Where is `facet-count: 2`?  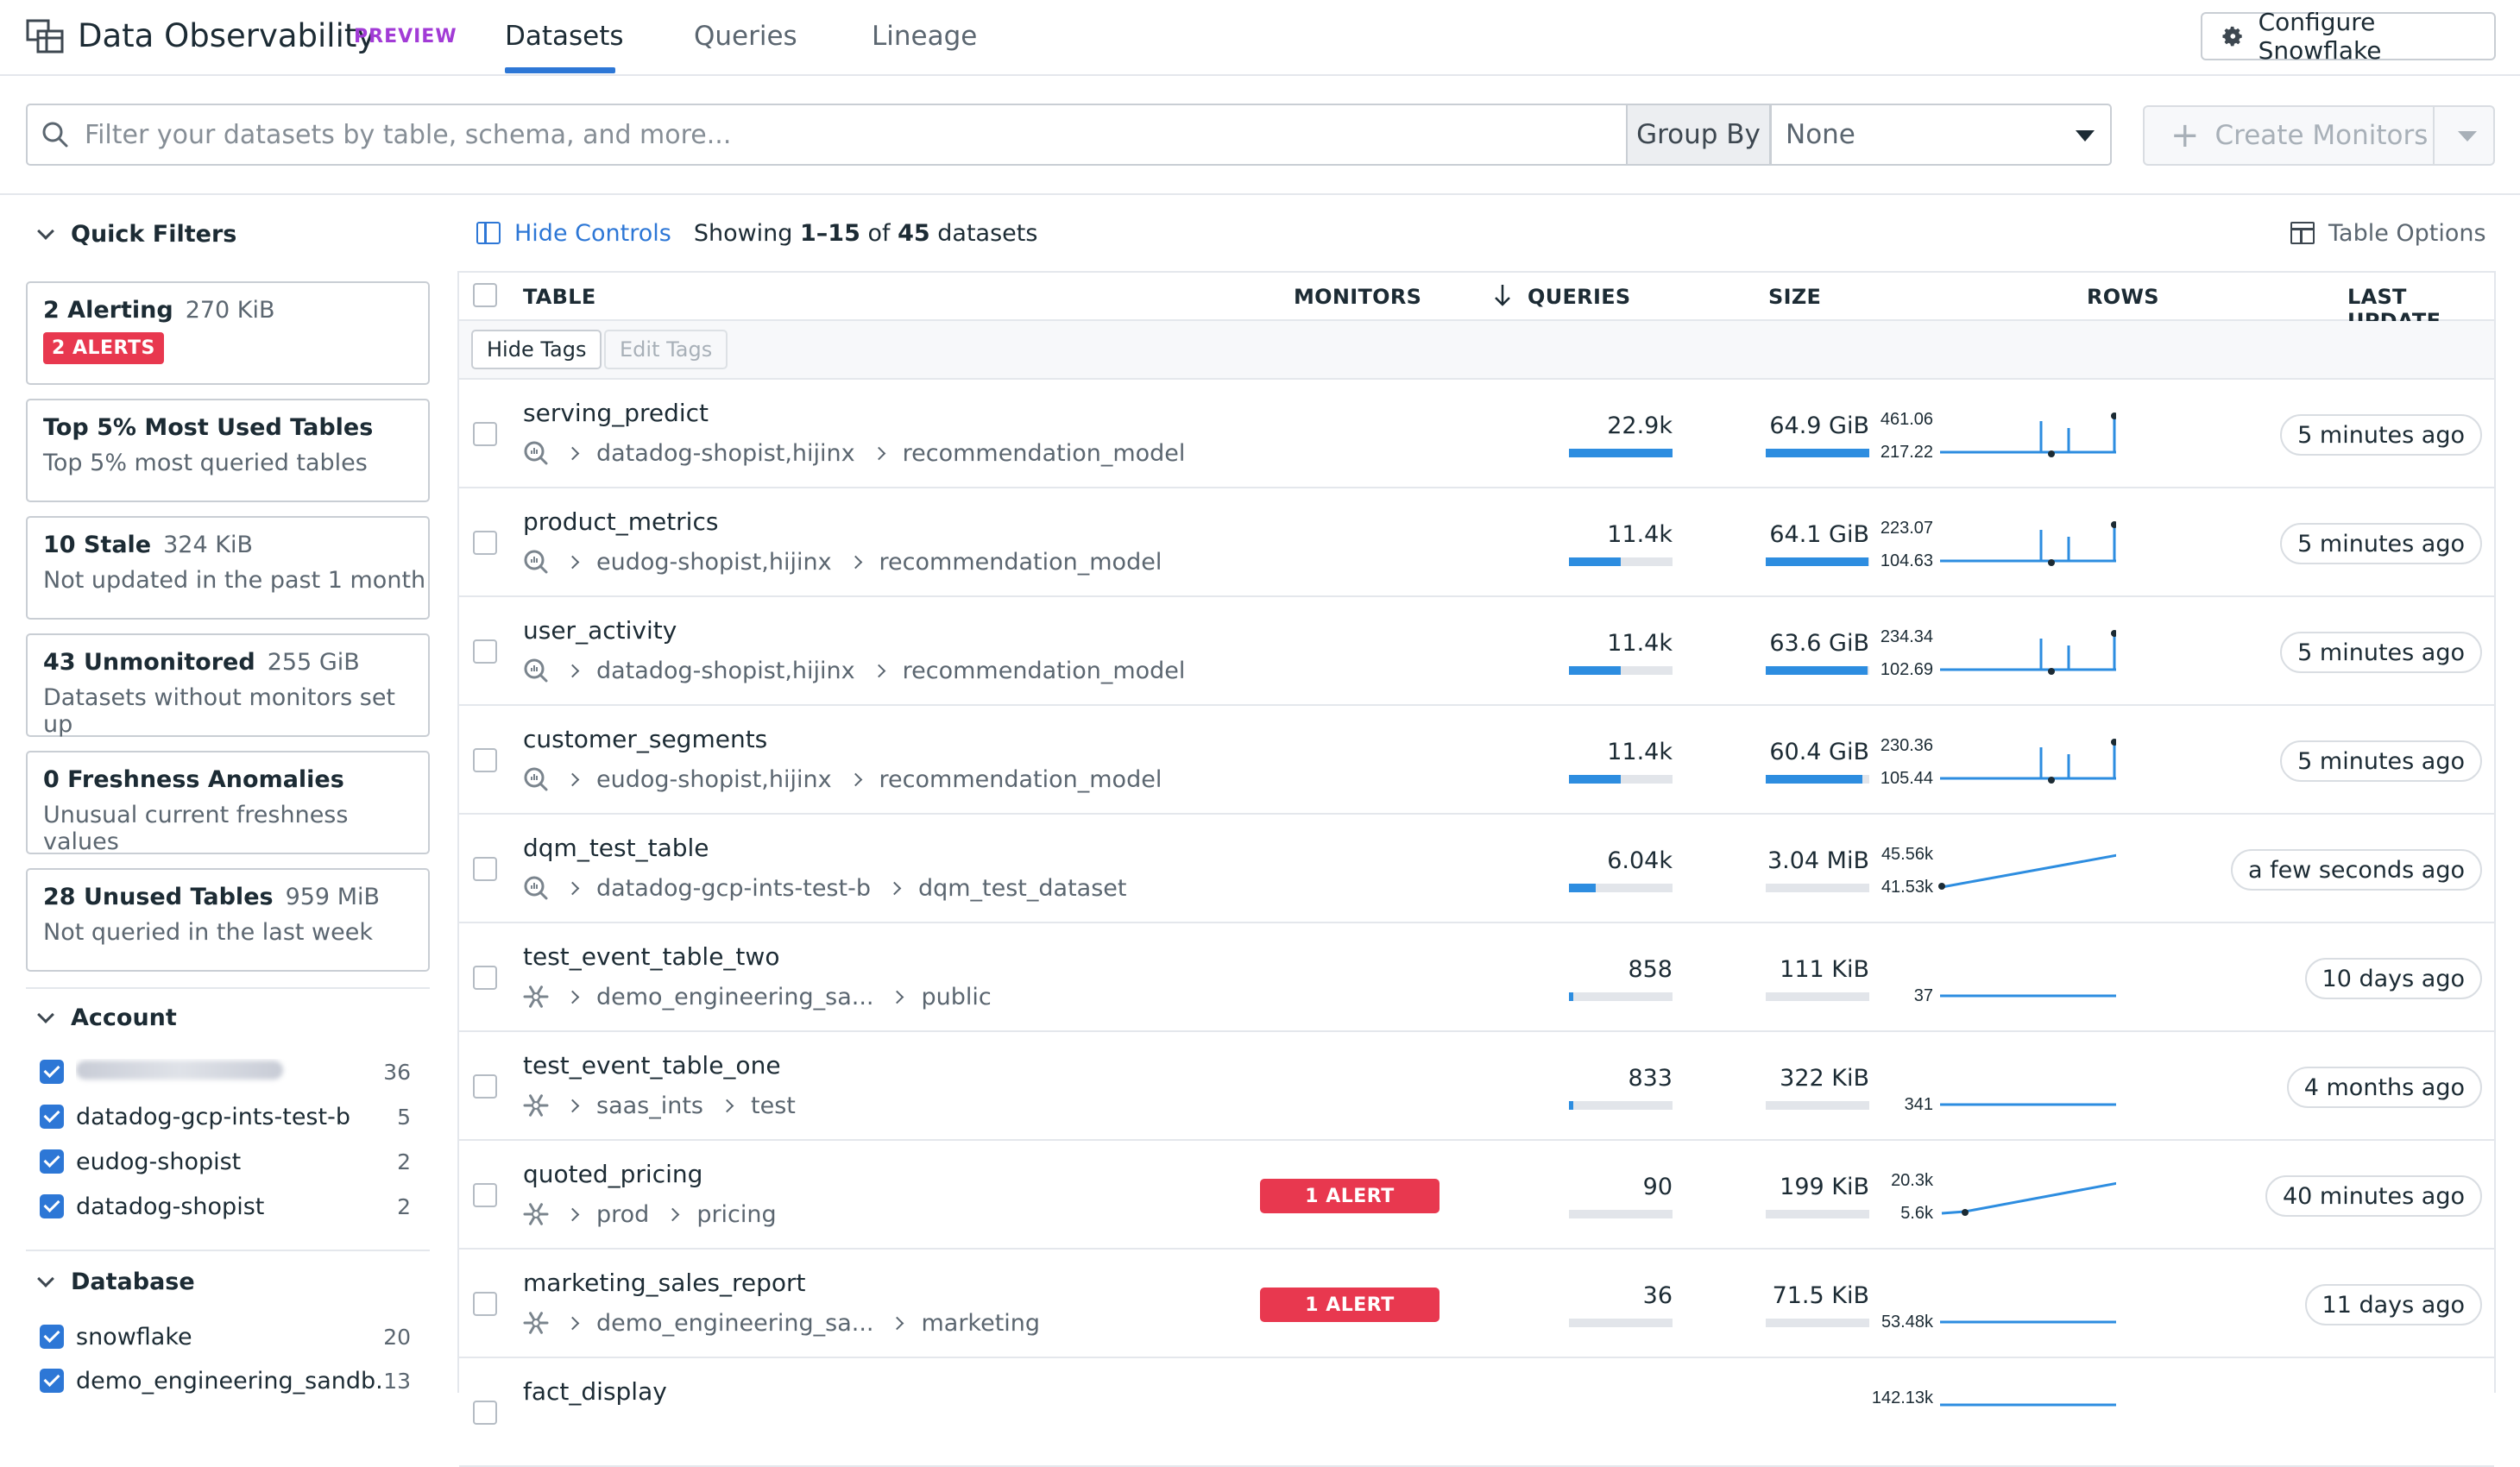
facet-count: 2 is located at coordinates (404, 1206).